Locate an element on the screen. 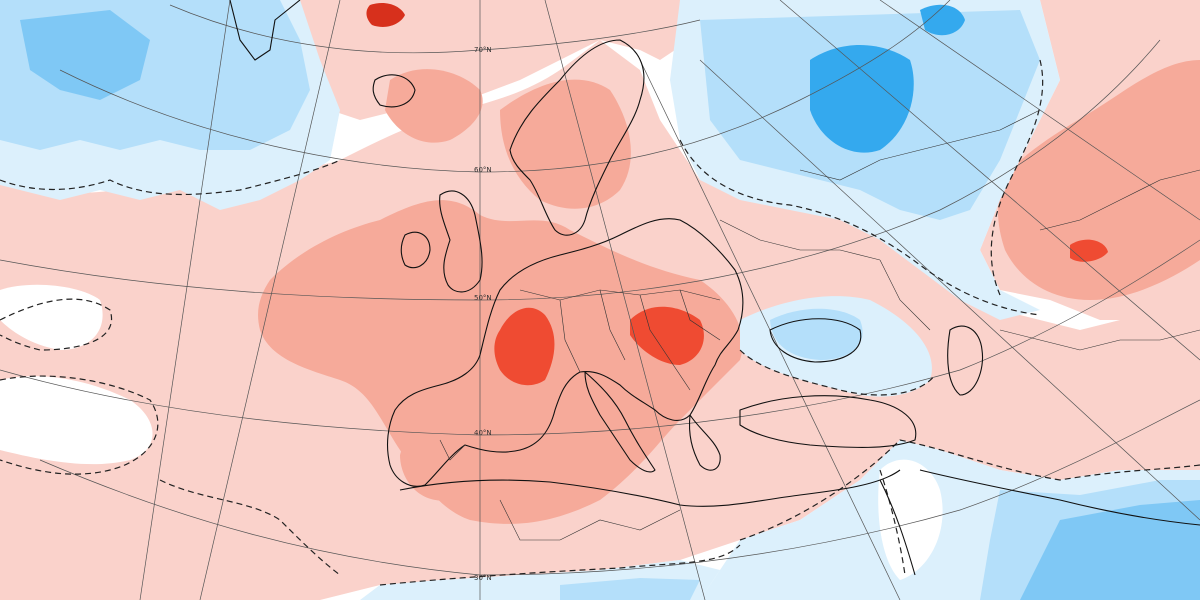  cool-anomaly-south-medium is located at coordinates (630, 589).